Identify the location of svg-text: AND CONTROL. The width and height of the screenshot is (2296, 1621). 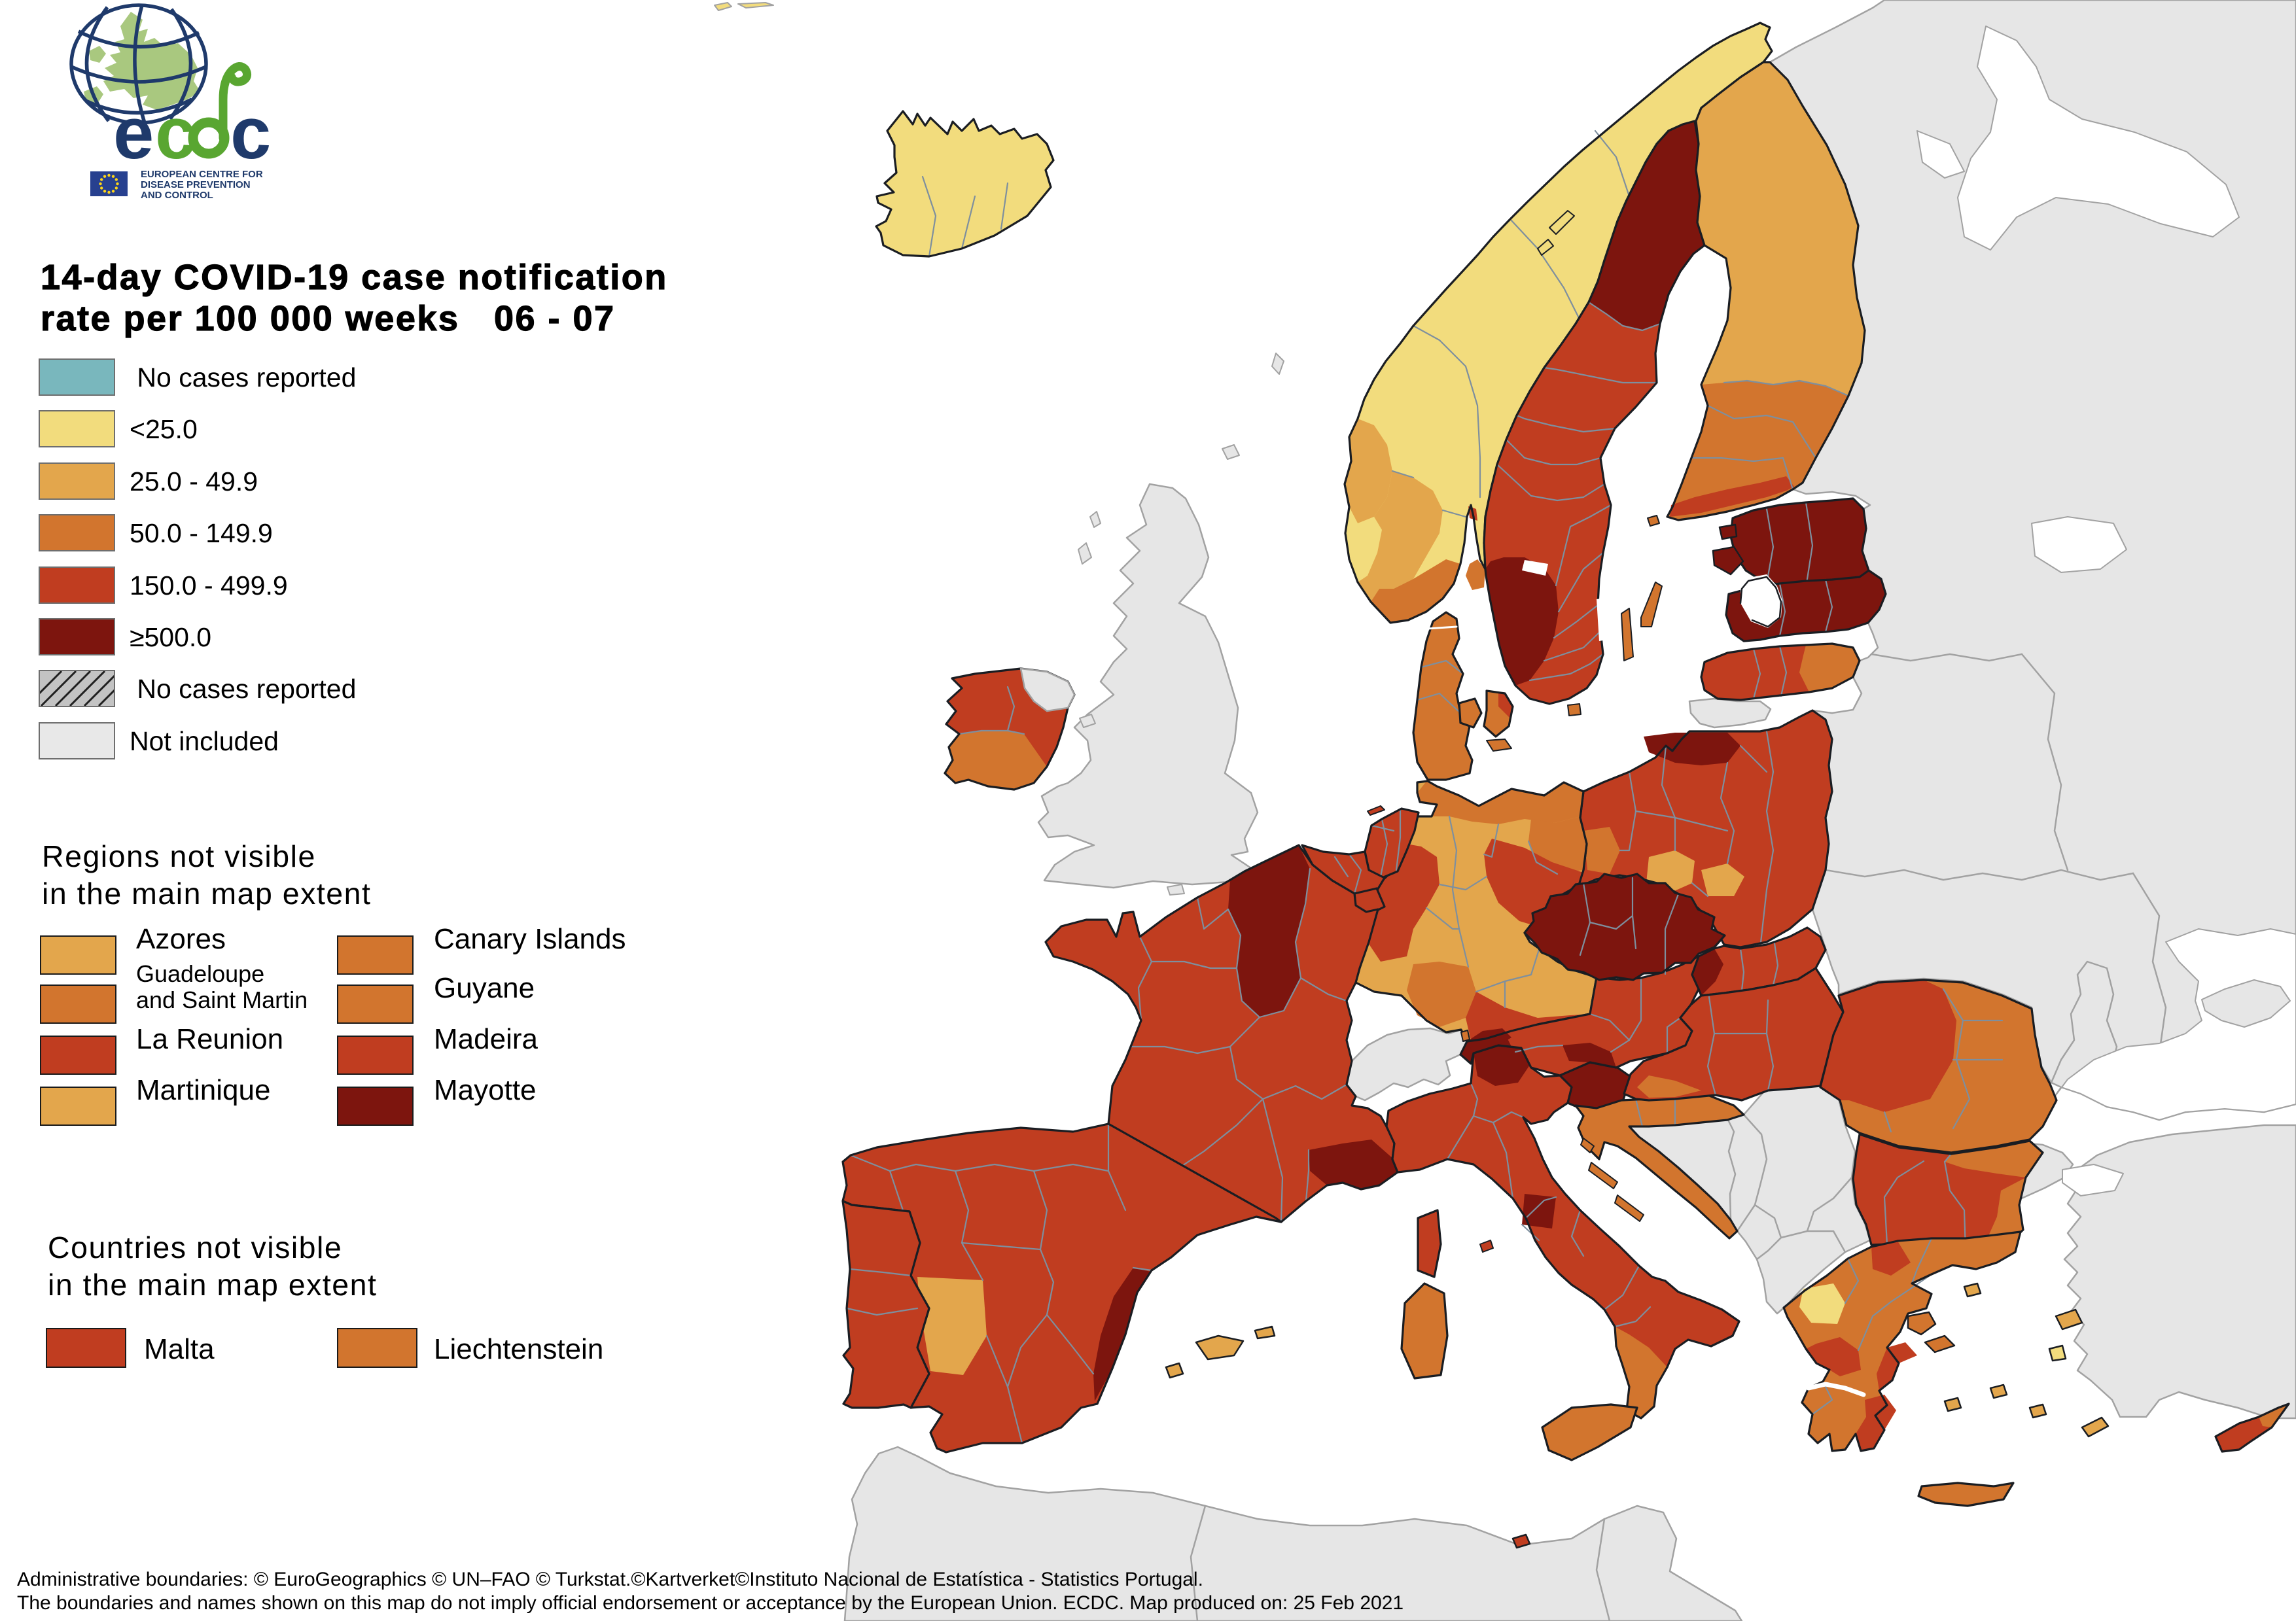
(177, 195).